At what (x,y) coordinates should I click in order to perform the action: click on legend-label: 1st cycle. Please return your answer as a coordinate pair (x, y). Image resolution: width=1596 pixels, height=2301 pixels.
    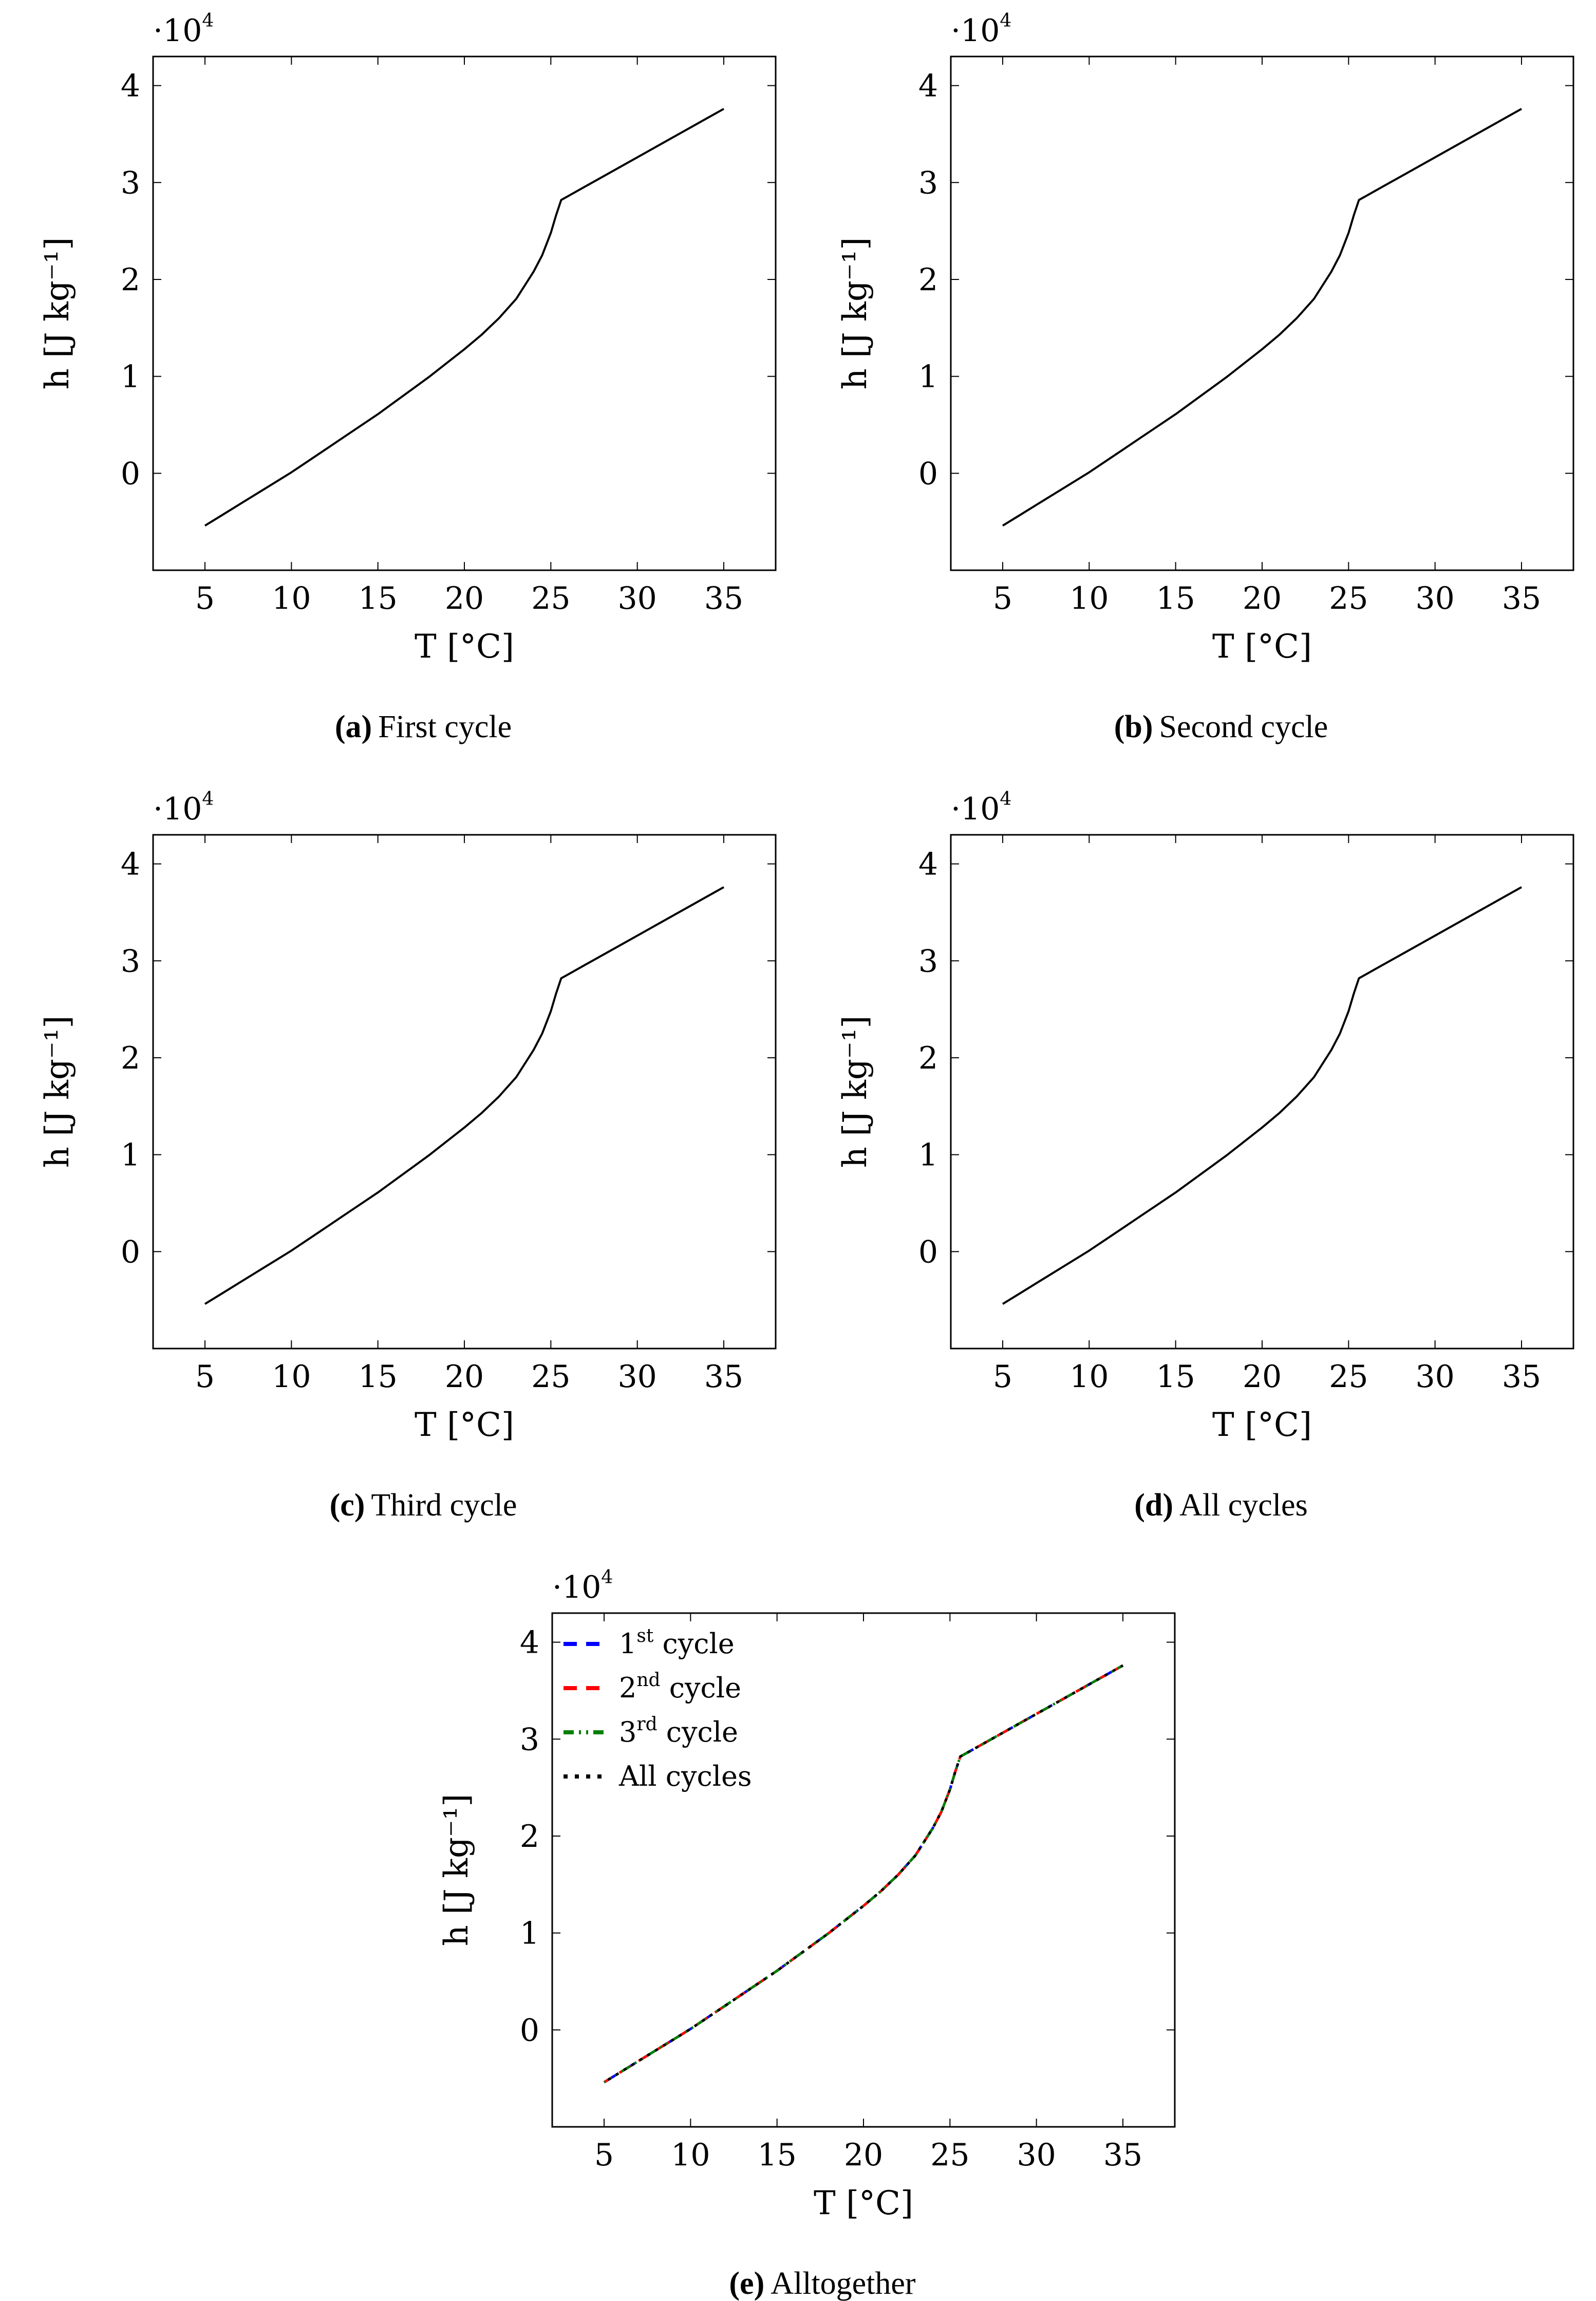
    Looking at the image, I should click on (677, 1642).